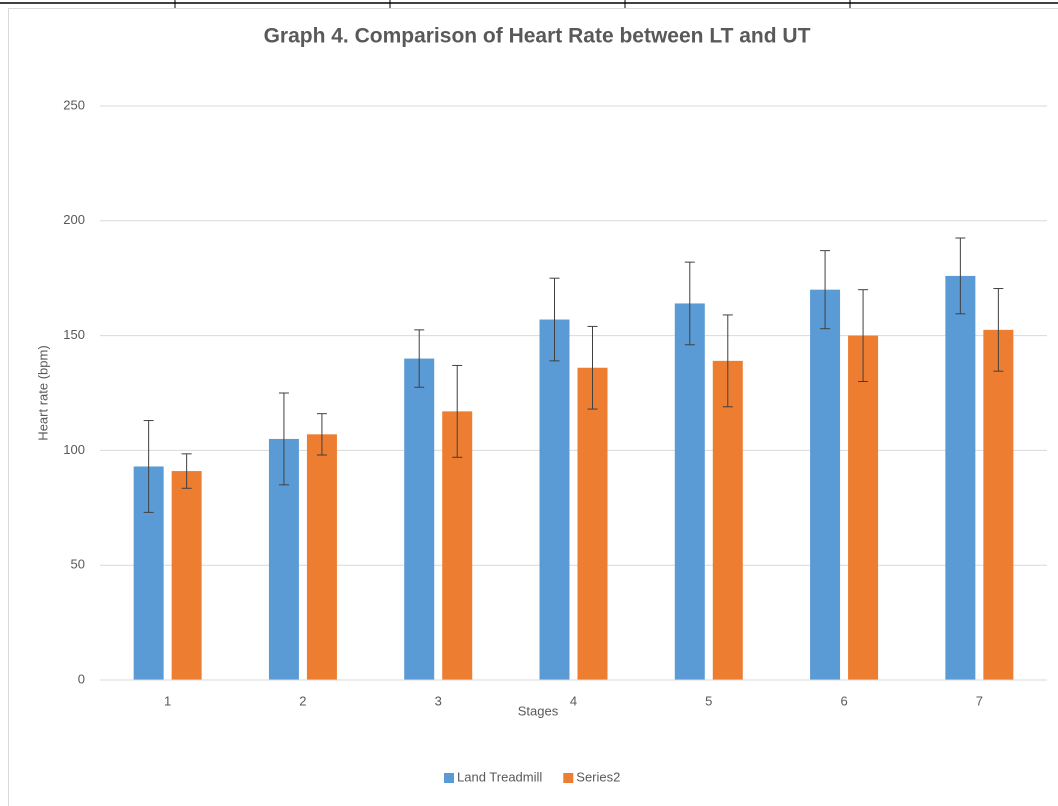 Image resolution: width=1058 pixels, height=806 pixels. I want to click on x-axis-label: Stages, so click(538, 710).